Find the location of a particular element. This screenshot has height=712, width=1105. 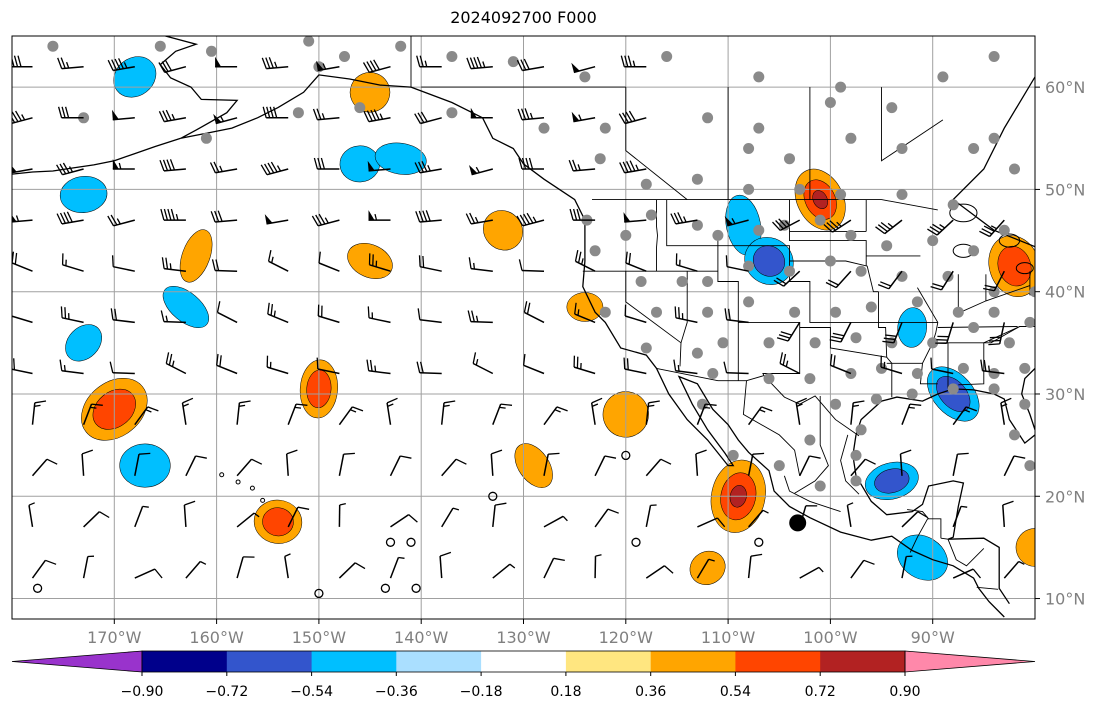

lon-tick-label: 140°W is located at coordinates (421, 637).